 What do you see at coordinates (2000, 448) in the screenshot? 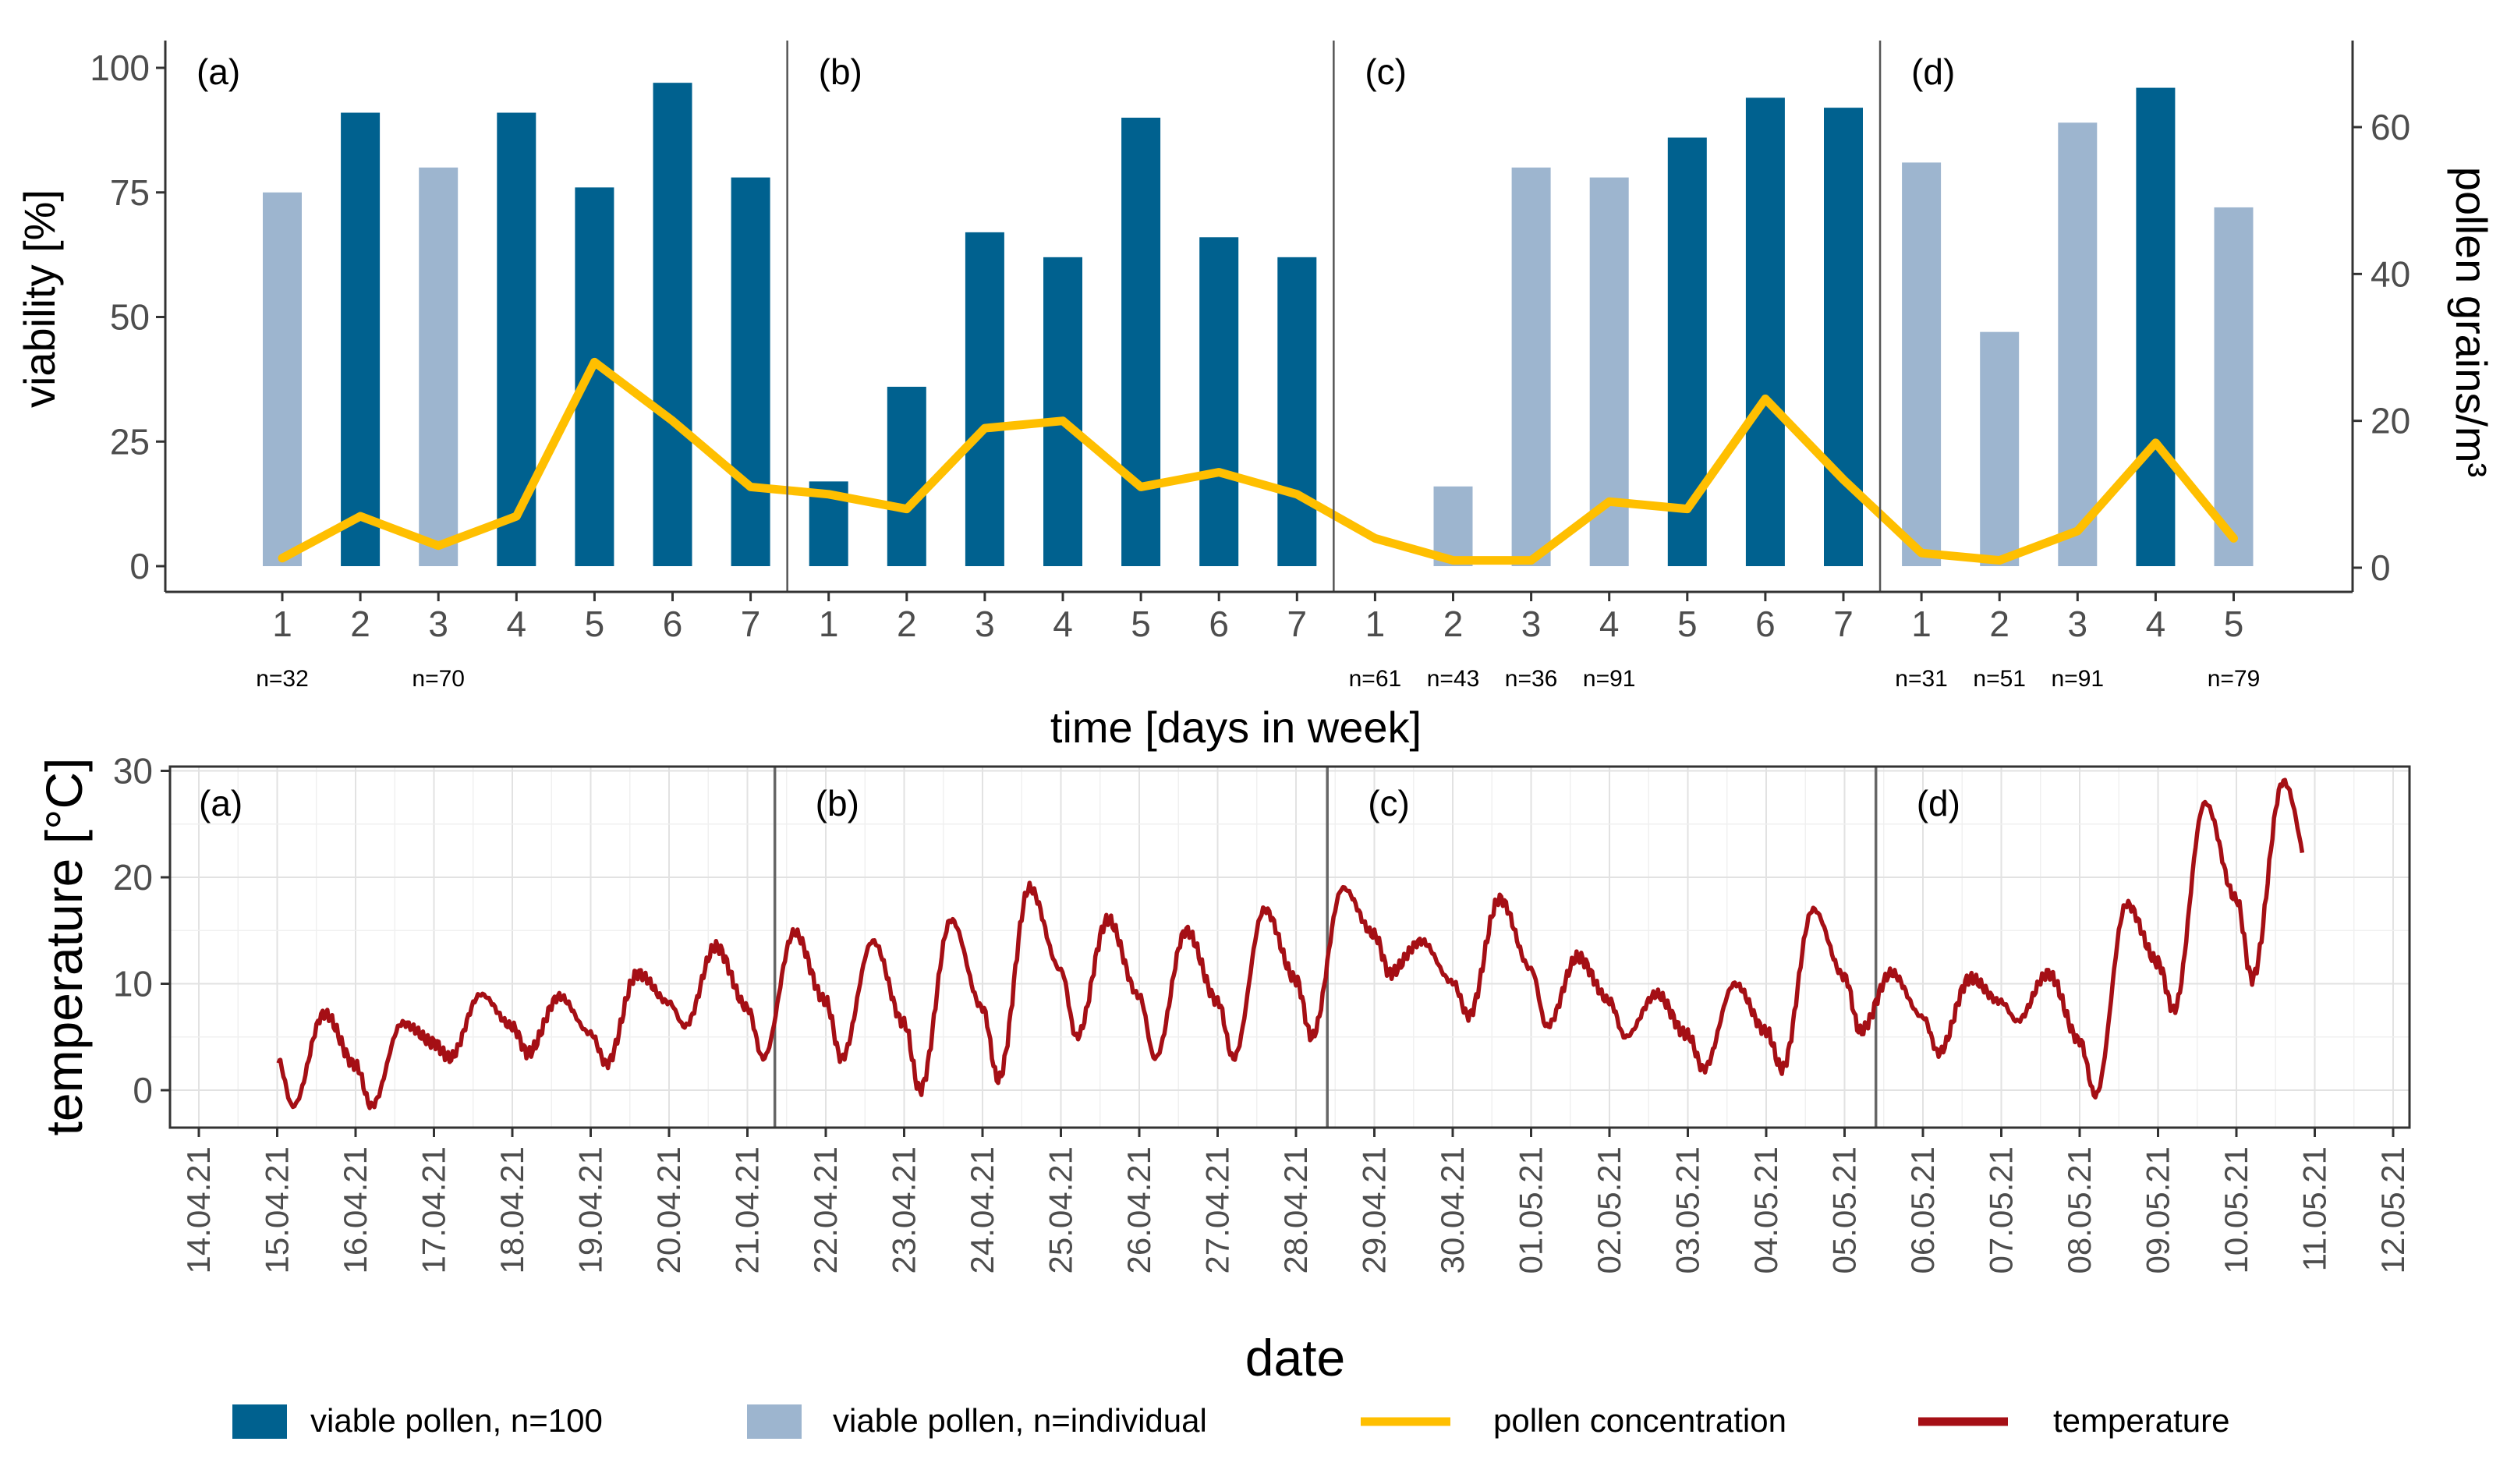
I see `bar-week4-day2` at bounding box center [2000, 448].